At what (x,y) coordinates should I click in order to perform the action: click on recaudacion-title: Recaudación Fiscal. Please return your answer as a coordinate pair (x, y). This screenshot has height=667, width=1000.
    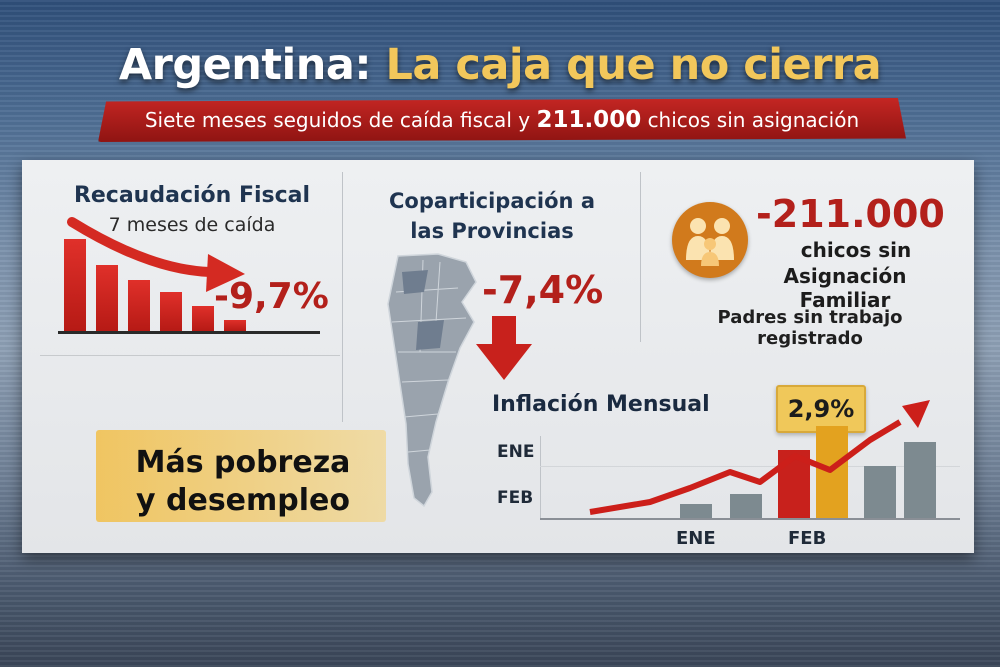
    Looking at the image, I should click on (192, 195).